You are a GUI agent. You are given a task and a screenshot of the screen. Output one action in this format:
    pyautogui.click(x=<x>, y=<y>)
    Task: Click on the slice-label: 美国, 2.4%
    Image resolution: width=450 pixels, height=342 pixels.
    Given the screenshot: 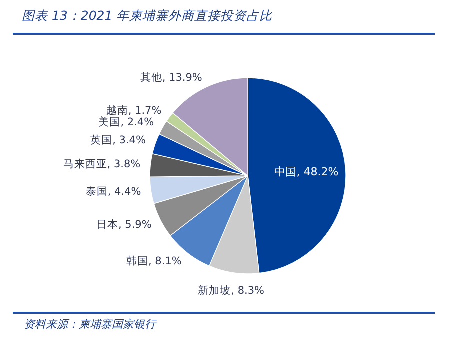 What is the action you would take?
    pyautogui.click(x=126, y=122)
    